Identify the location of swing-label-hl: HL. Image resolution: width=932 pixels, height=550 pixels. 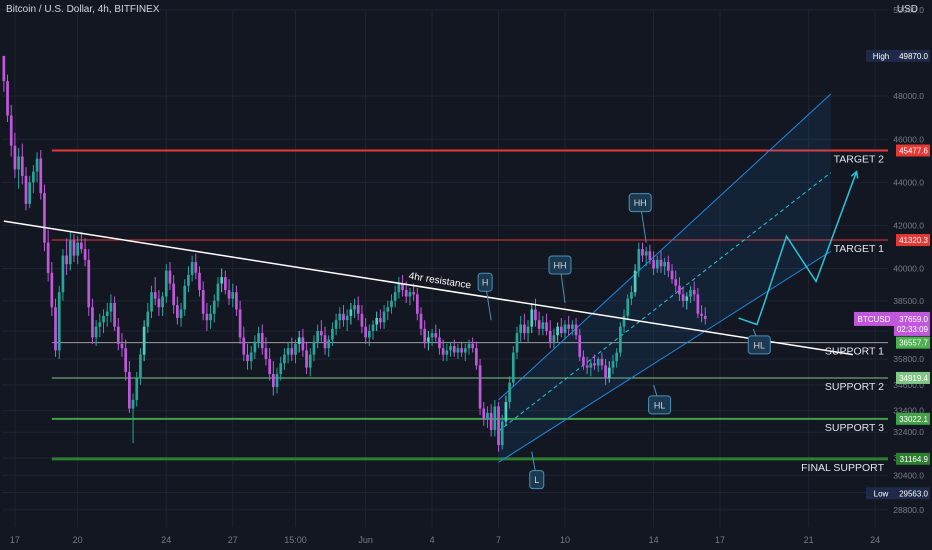
(759, 345).